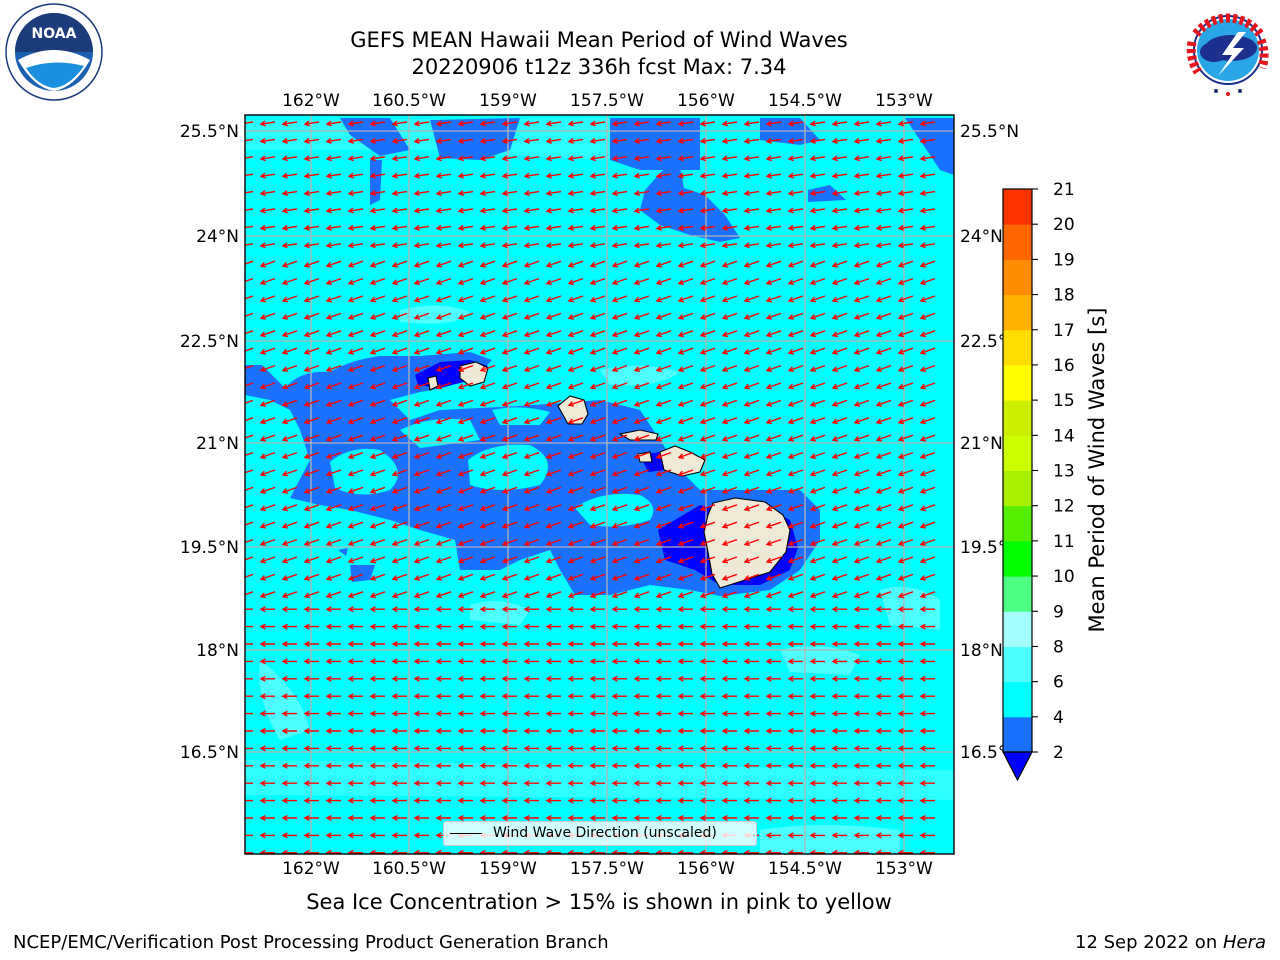  I want to click on colorbar-segment, so click(1017, 207).